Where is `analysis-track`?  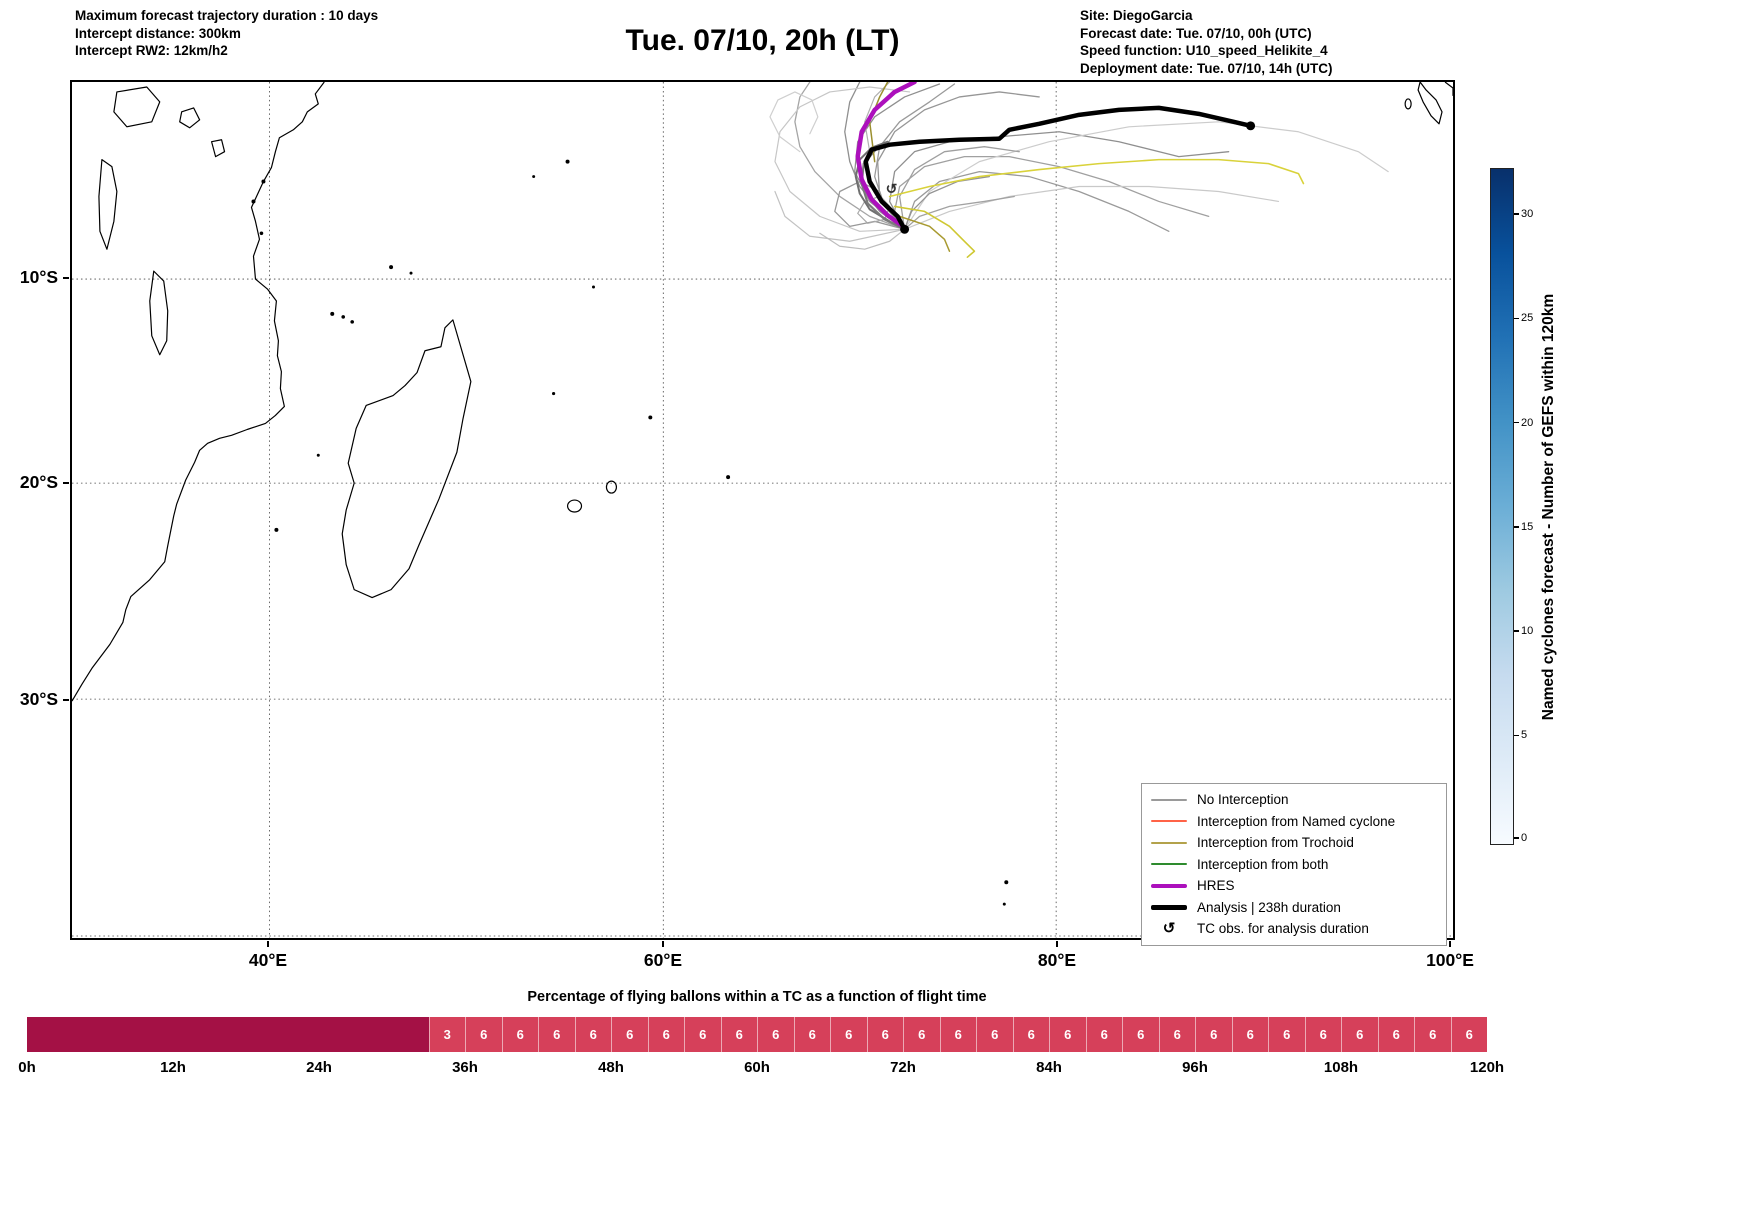 analysis-track is located at coordinates (1058, 168).